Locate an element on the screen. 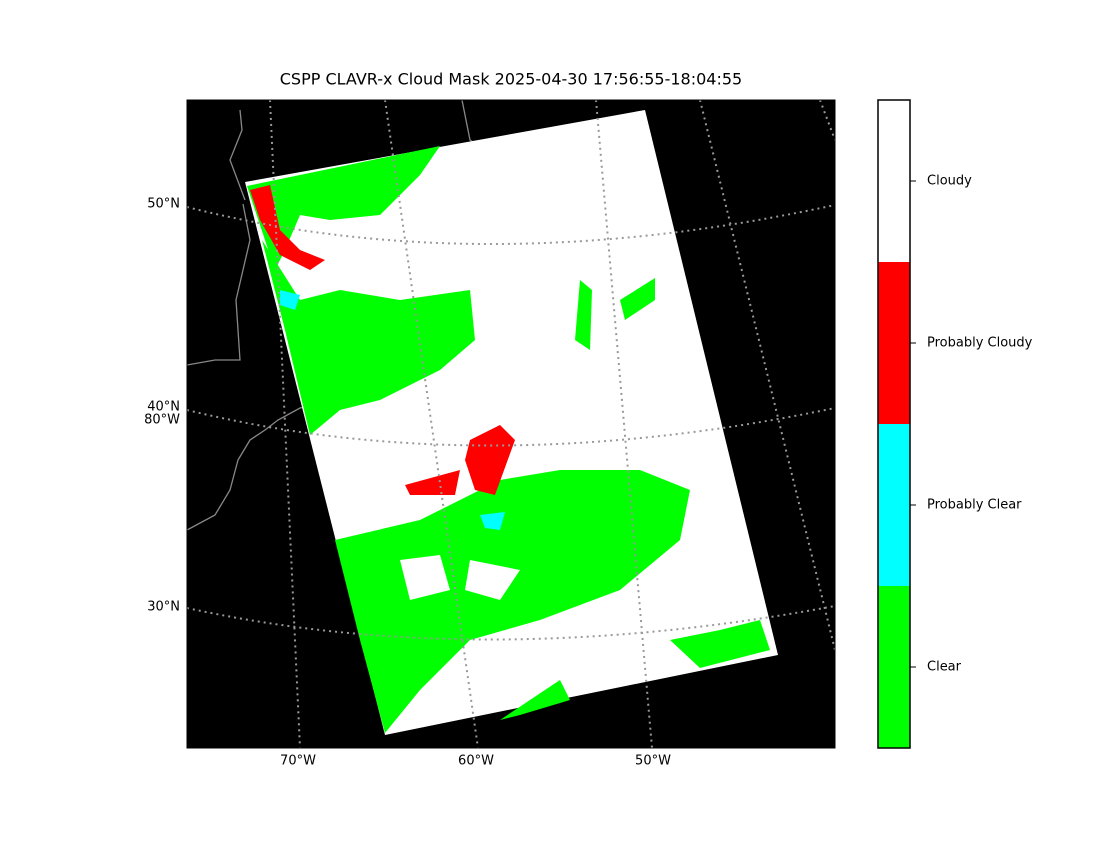 The image size is (1120, 844). probably-cloudy-region is located at coordinates (382, 340).